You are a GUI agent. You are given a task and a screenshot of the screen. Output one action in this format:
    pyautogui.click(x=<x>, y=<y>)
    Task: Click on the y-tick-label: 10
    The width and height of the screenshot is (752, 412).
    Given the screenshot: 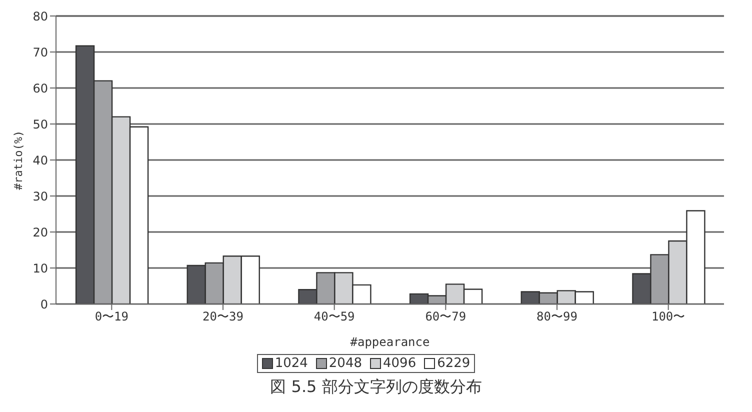 What is the action you would take?
    pyautogui.click(x=40, y=268)
    